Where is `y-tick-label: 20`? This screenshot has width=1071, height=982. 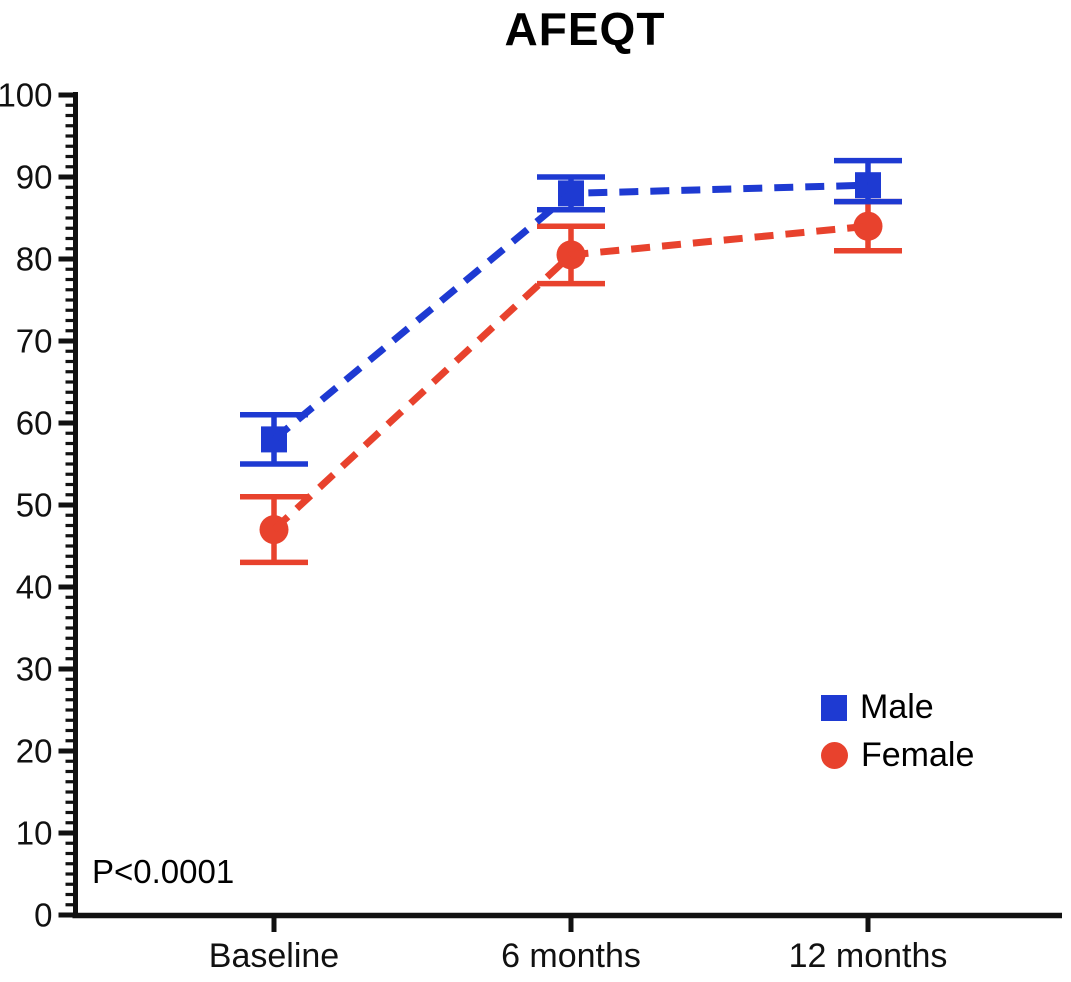 y-tick-label: 20 is located at coordinates (34, 751).